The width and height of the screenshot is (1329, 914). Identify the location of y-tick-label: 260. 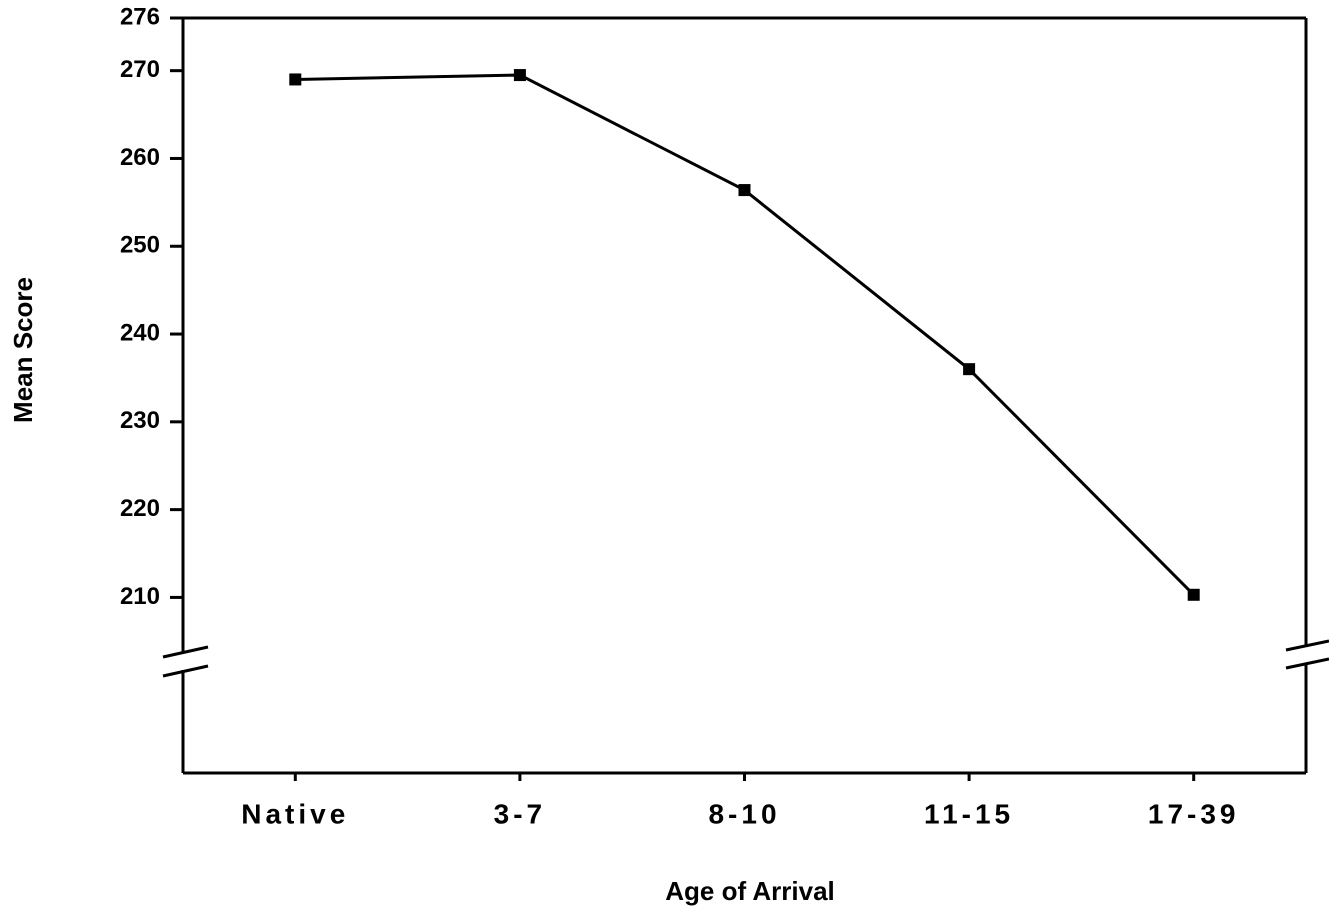
(140, 157).